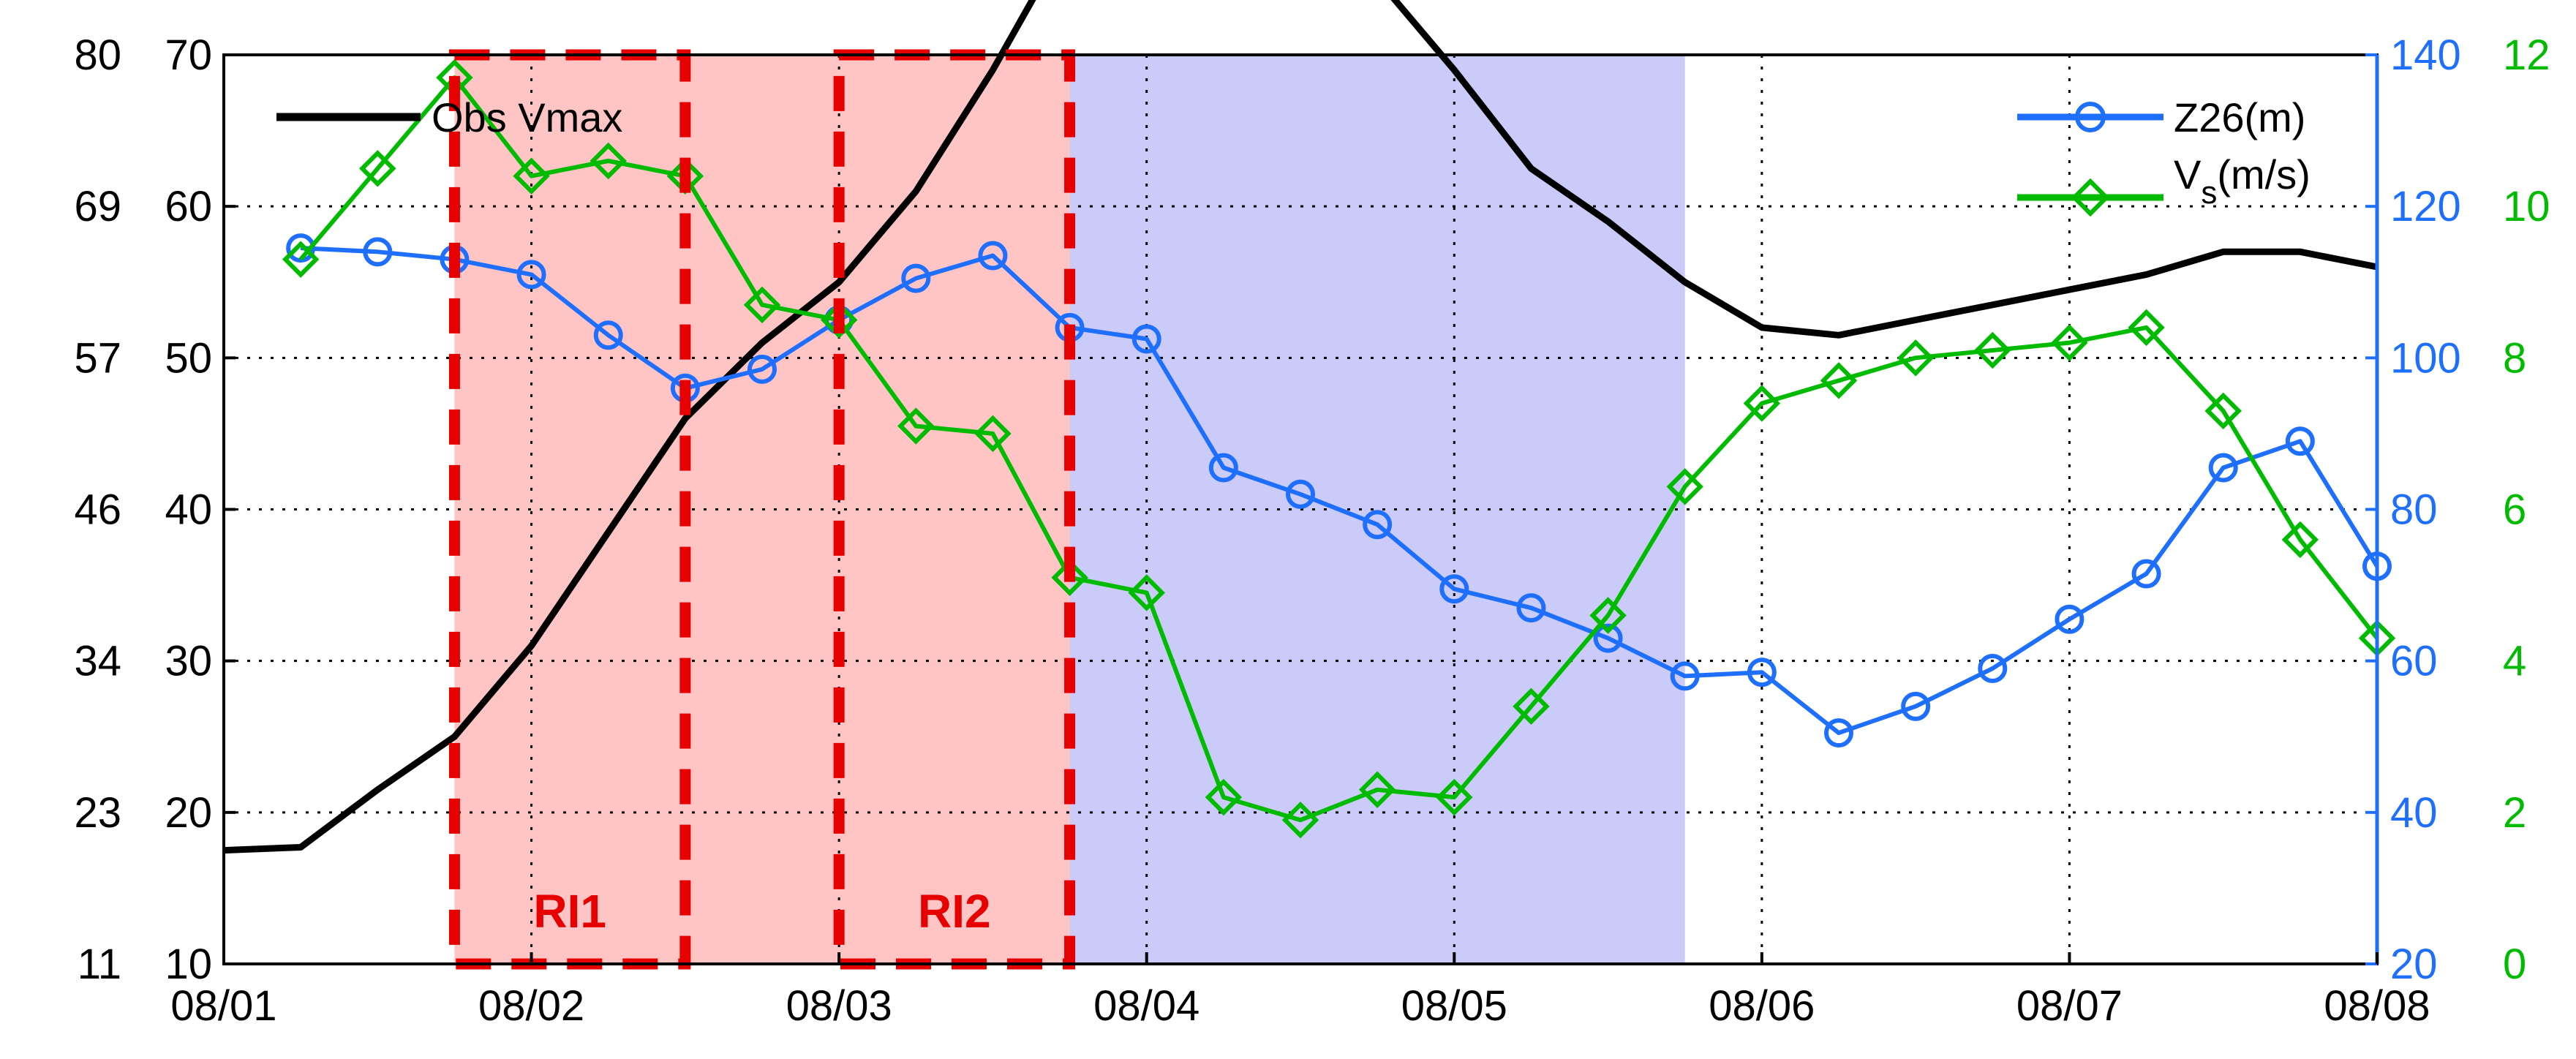 The image size is (2576, 1059). Describe the element at coordinates (188, 813) in the screenshot. I see `y-tick-label-inner: 20` at that location.